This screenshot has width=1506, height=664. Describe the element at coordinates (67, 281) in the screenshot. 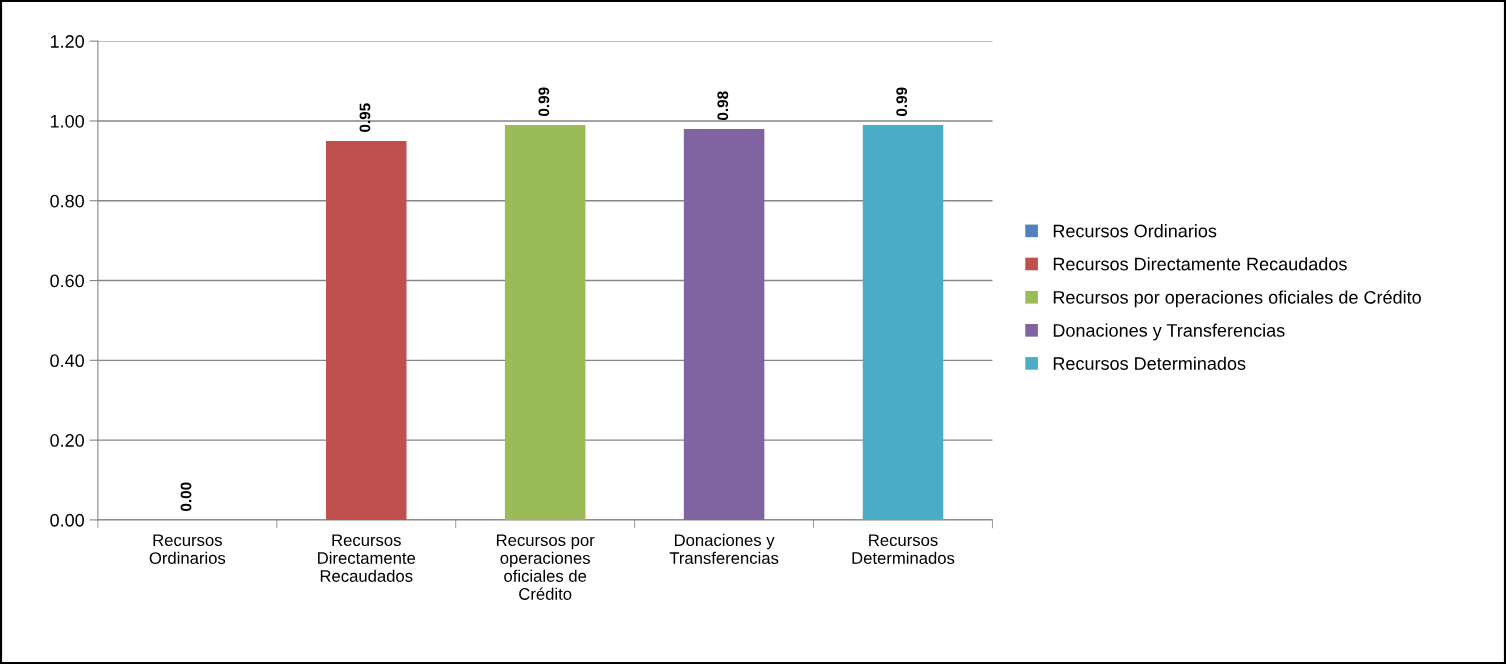

I see `y-tick-label: 0.60` at that location.